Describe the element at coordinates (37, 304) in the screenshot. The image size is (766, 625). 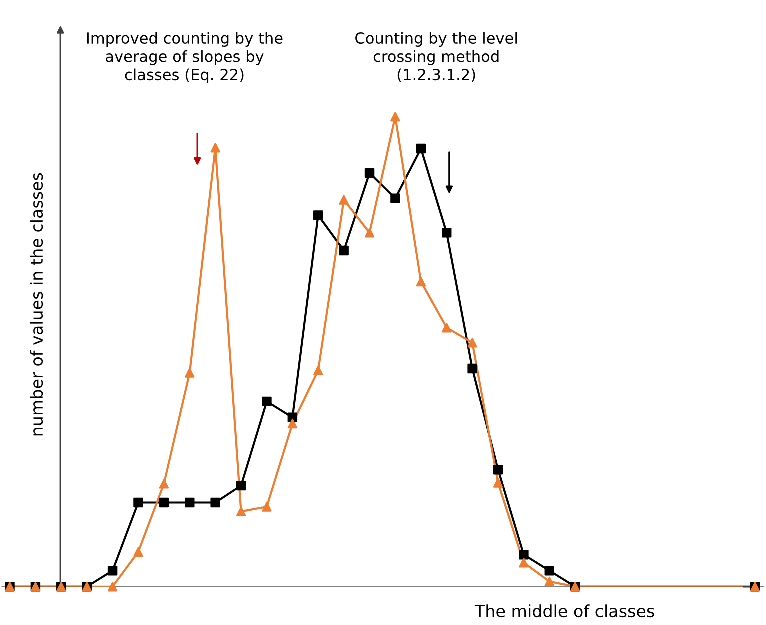
I see `y-axis-title: number of values in the classes` at that location.